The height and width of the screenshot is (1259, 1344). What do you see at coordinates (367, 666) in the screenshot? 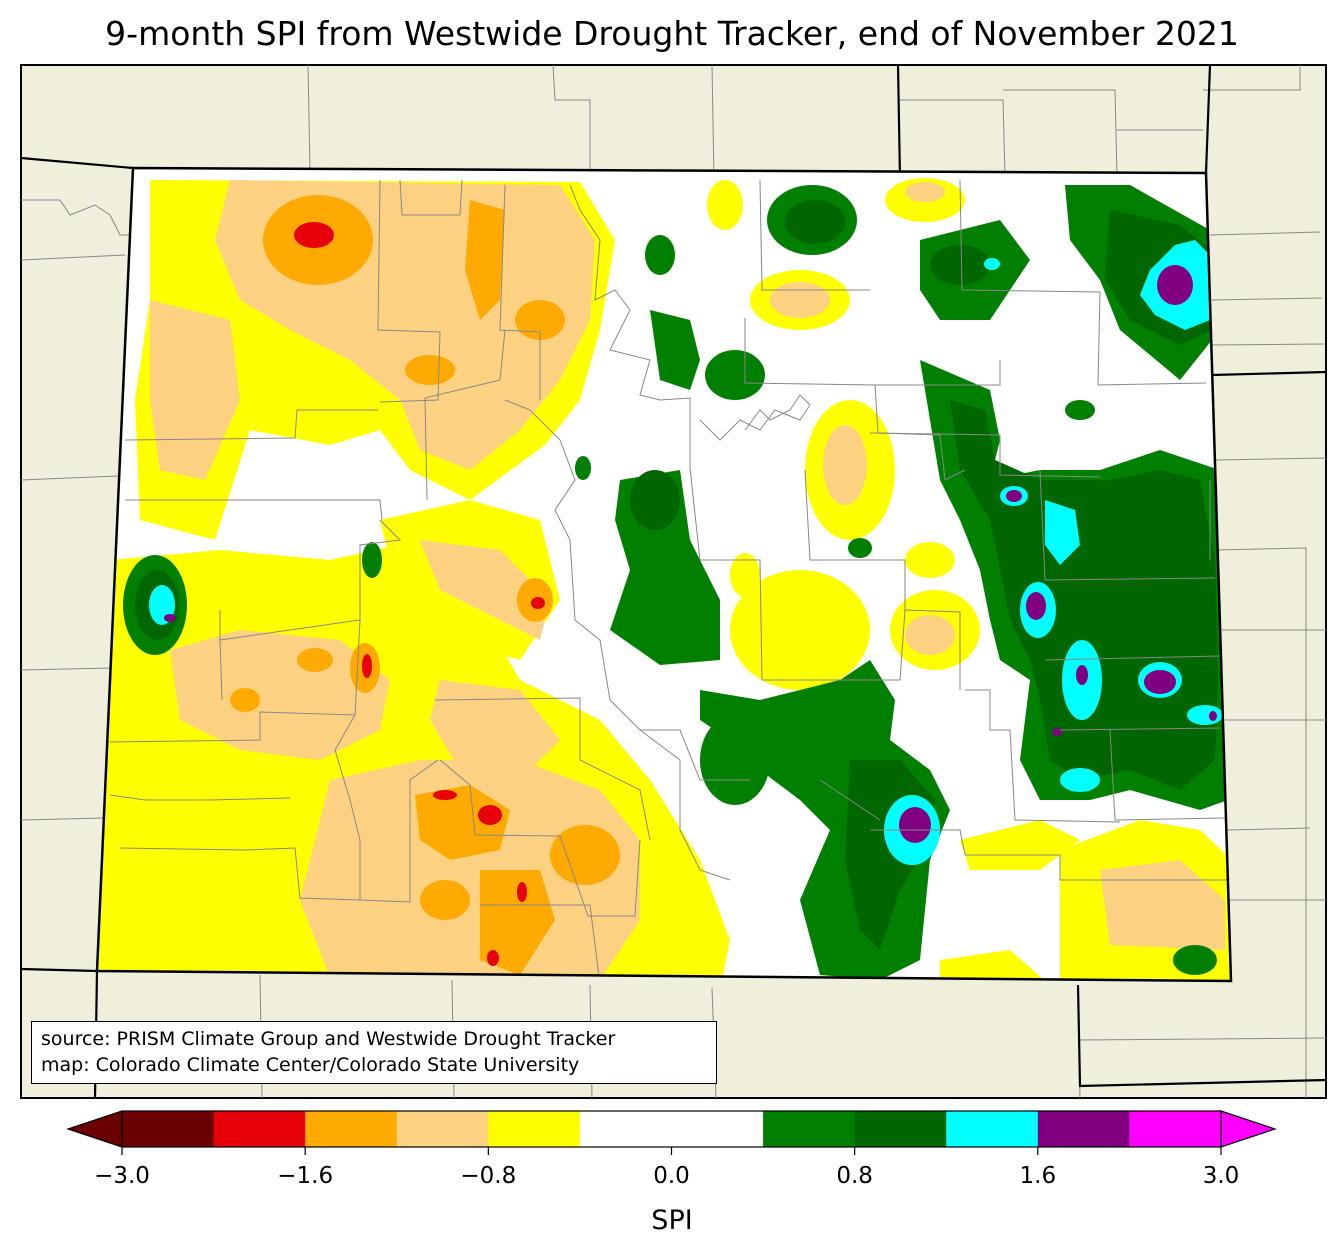
I see `dry-sw-red` at bounding box center [367, 666].